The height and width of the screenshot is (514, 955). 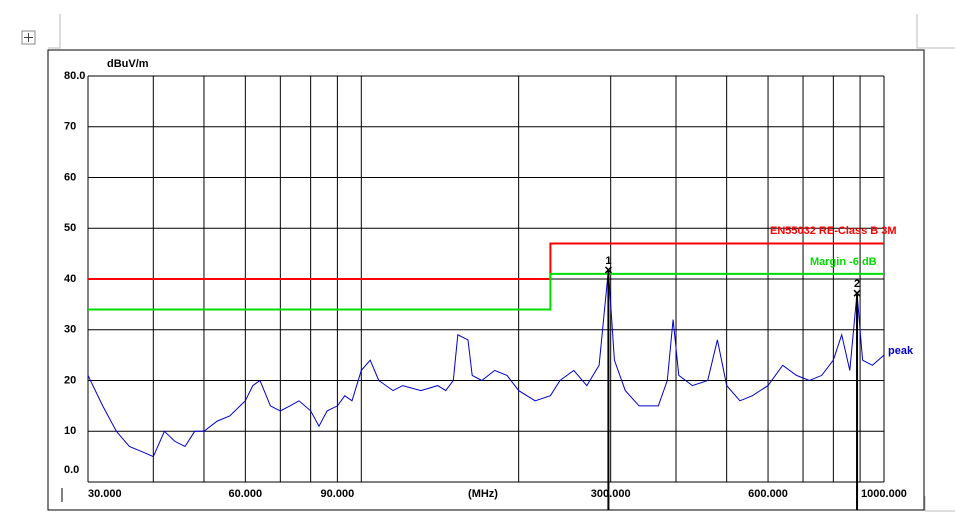 I want to click on y-tick-label: 40, so click(x=70, y=279).